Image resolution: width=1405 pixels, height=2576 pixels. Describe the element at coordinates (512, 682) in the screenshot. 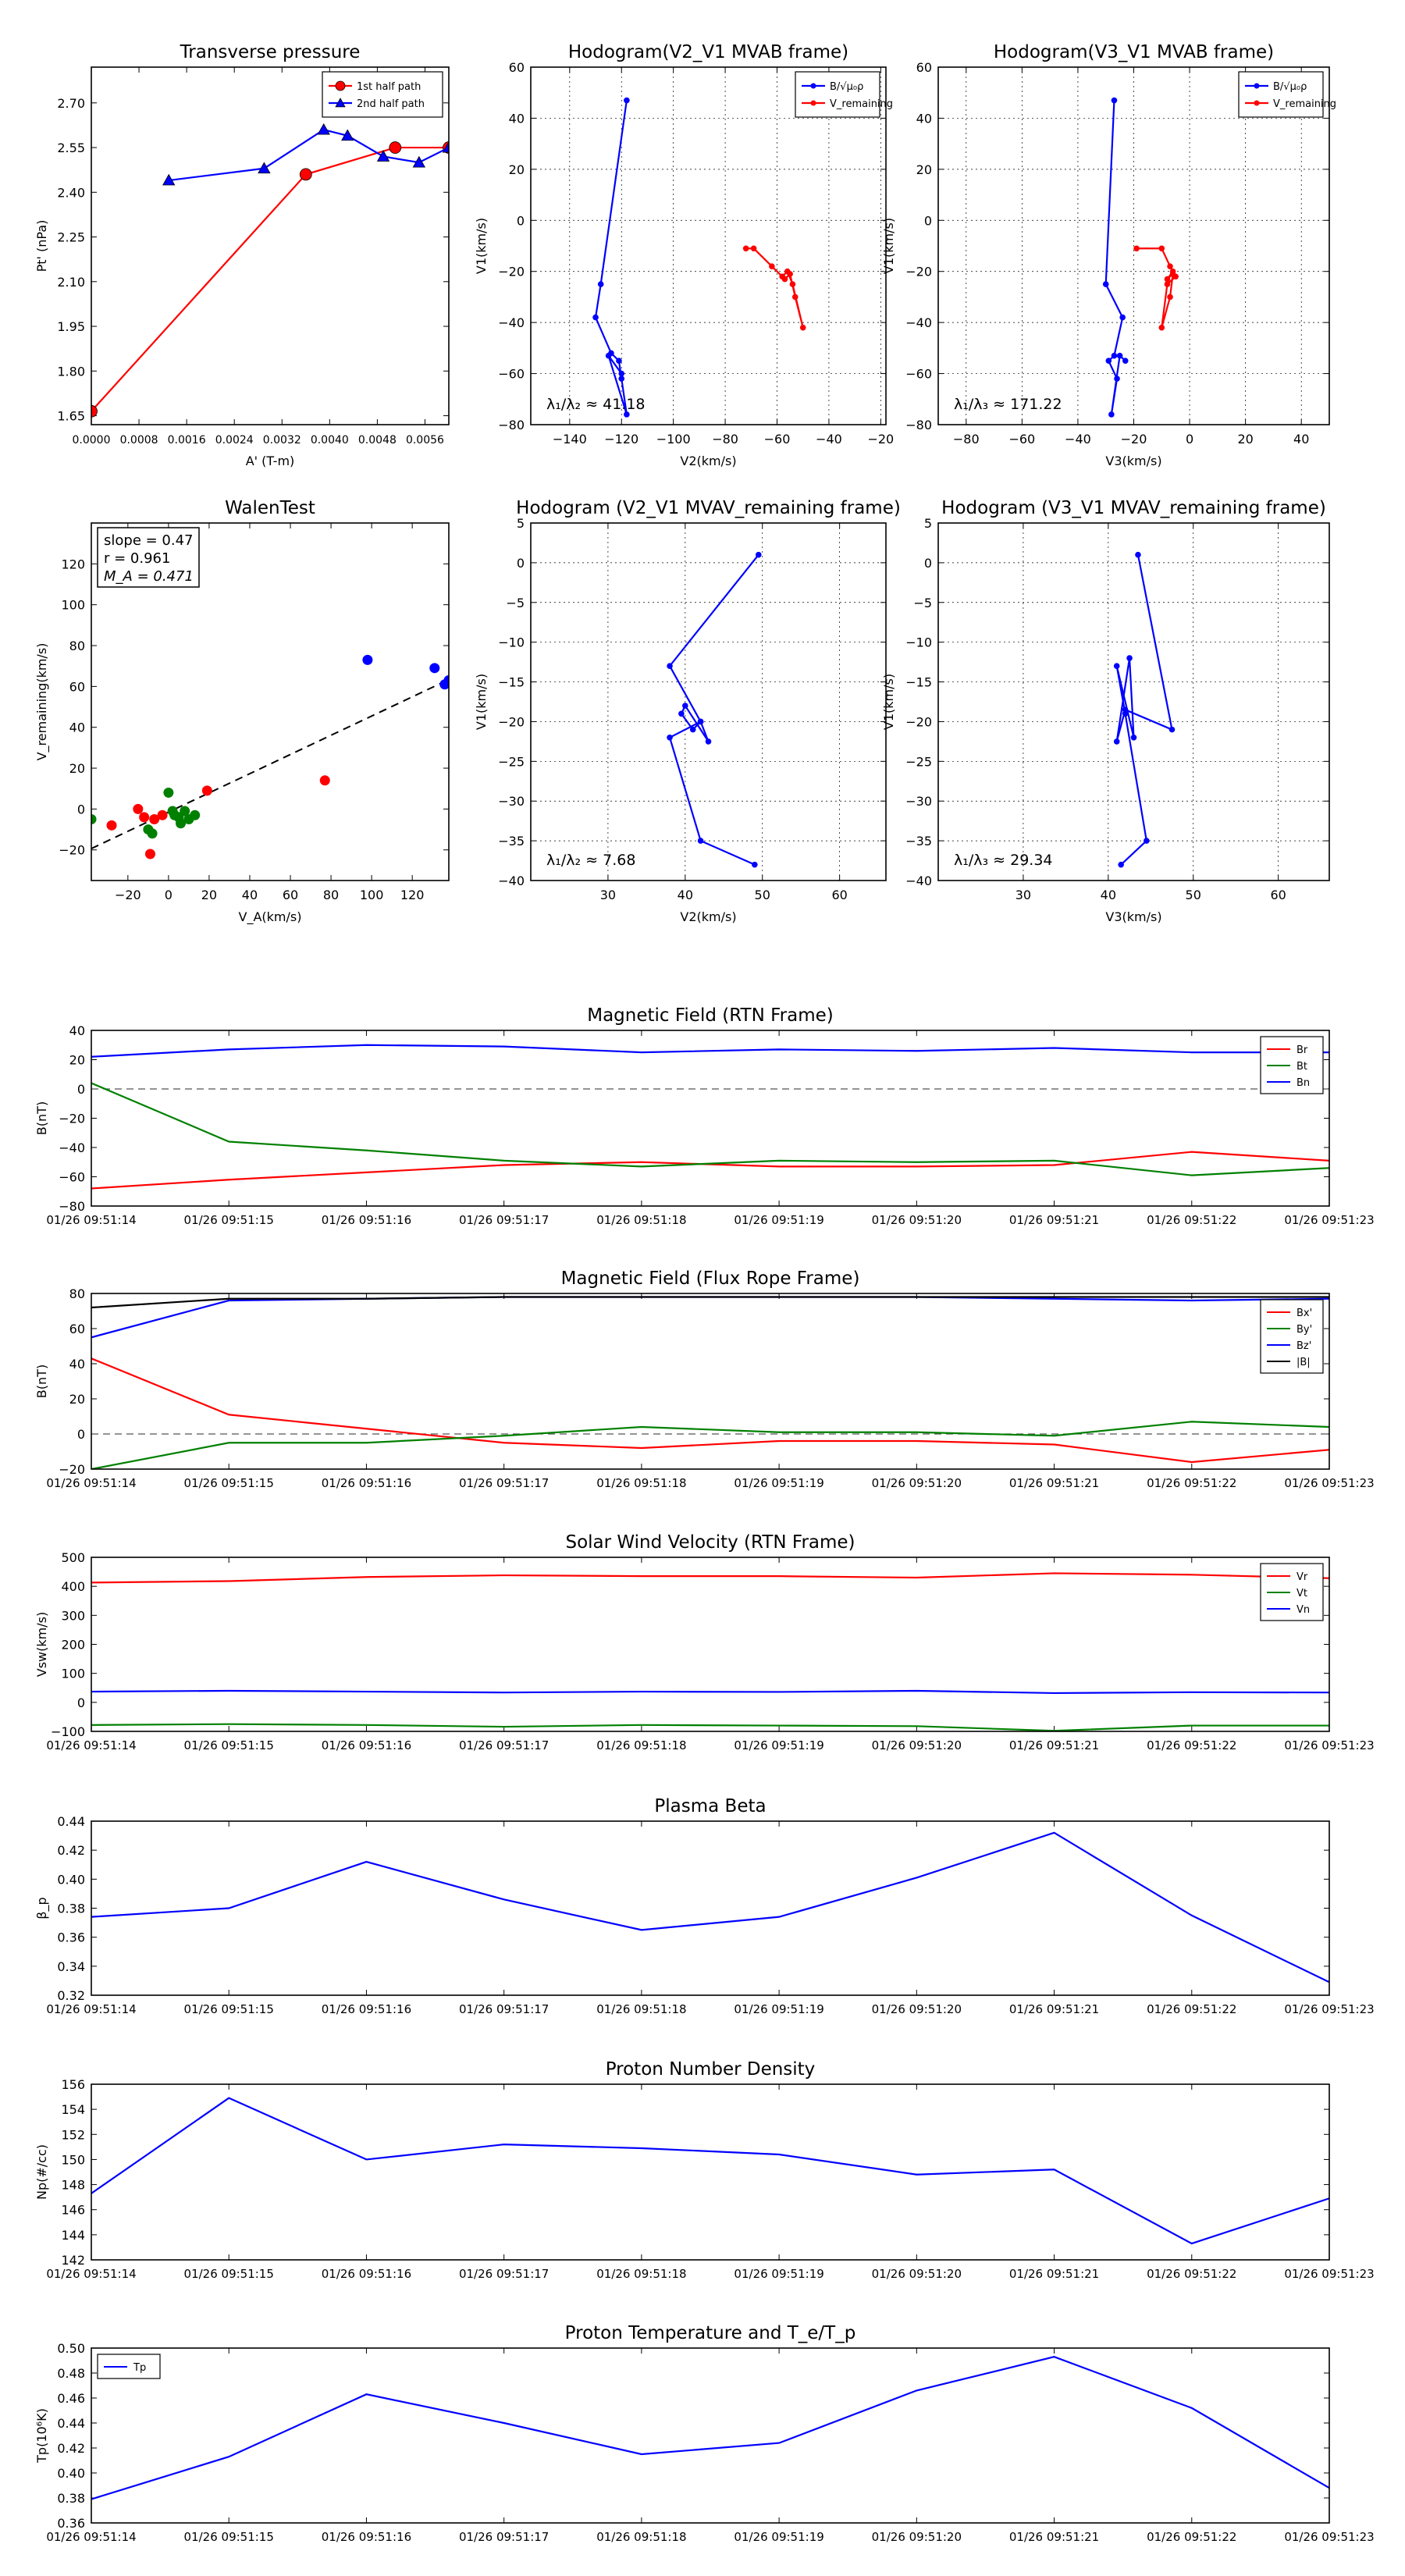

I see `y-tick-label: −15` at that location.